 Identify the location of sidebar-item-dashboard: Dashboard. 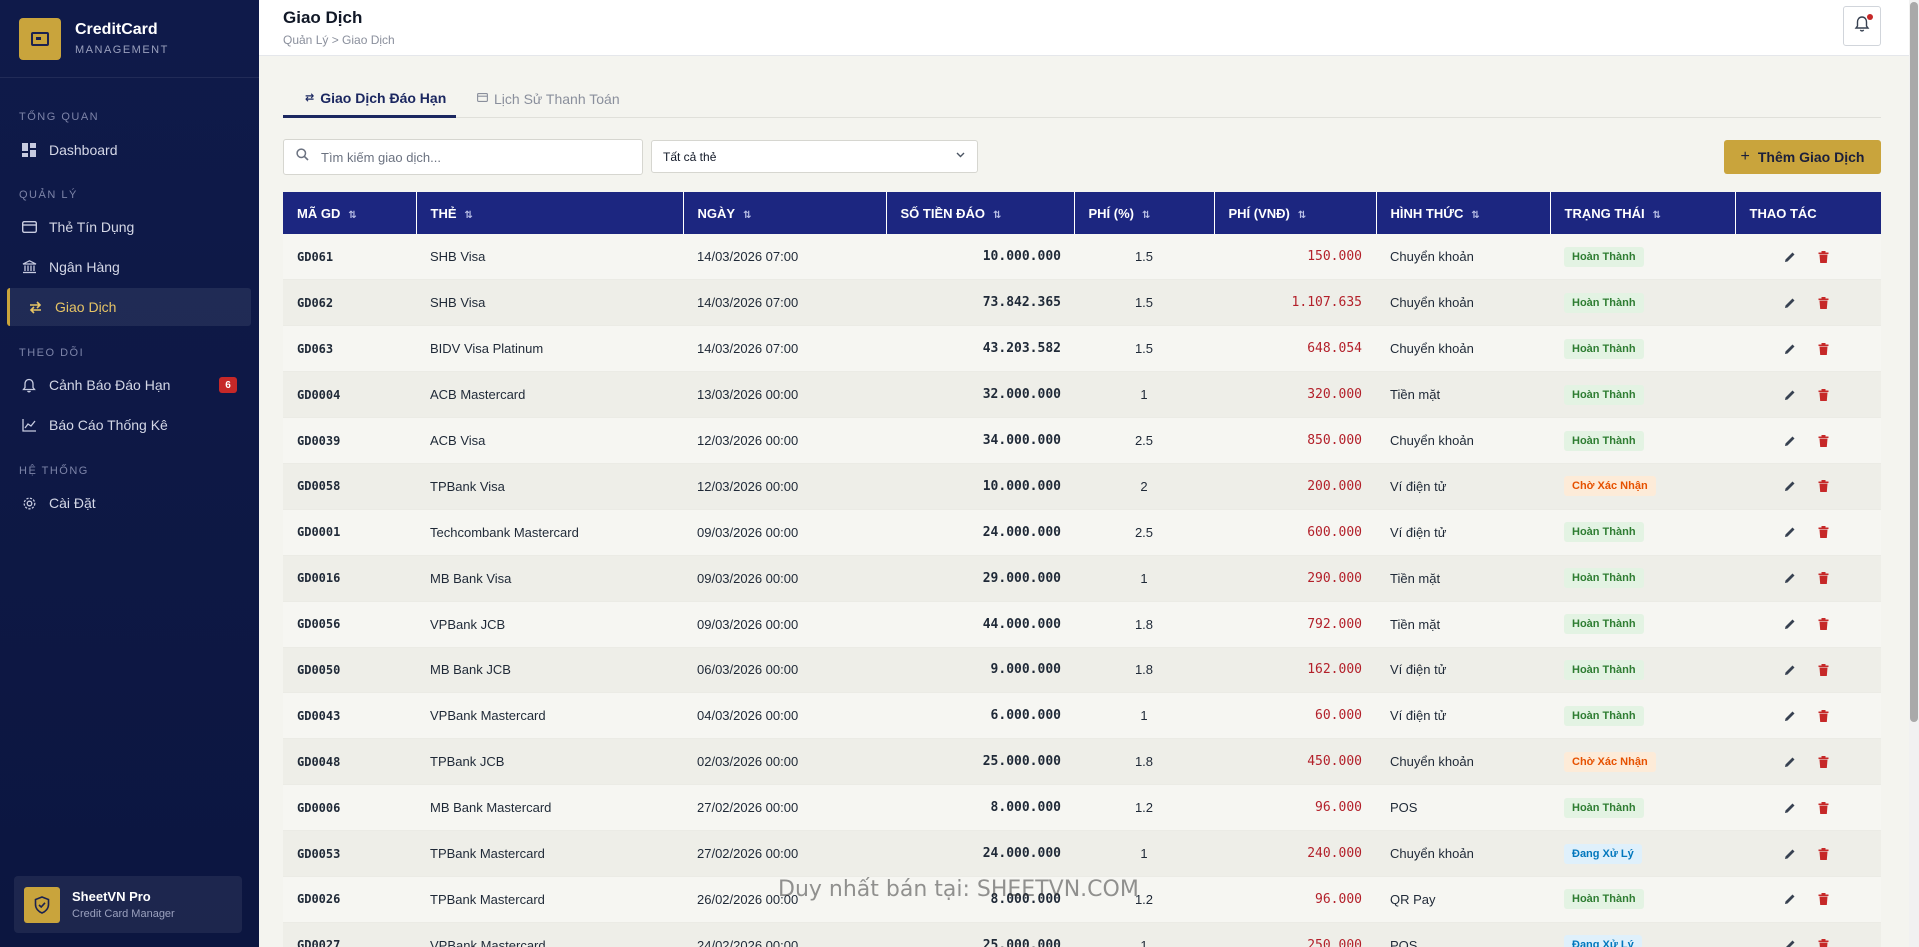
(129, 150).